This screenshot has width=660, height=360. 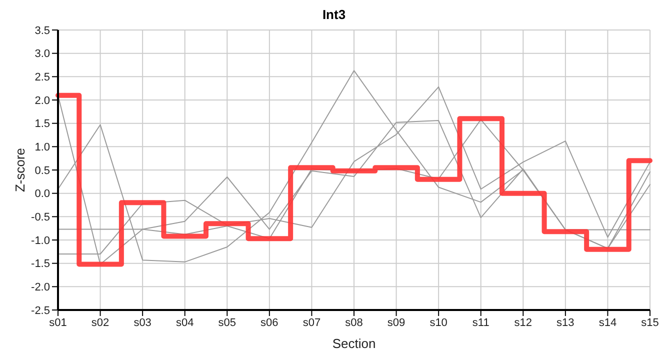 What do you see at coordinates (40, 240) in the screenshot?
I see `y-tick-label: -1.0` at bounding box center [40, 240].